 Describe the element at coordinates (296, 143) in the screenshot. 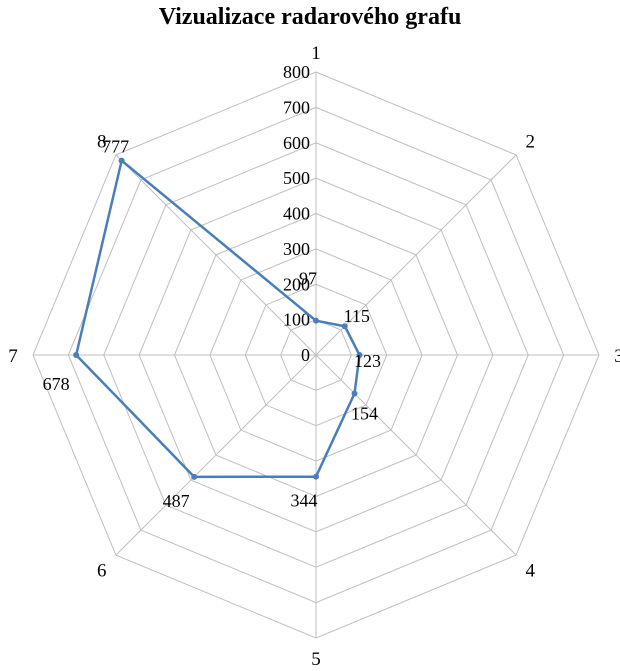

I see `radial-tick-label: 600` at that location.